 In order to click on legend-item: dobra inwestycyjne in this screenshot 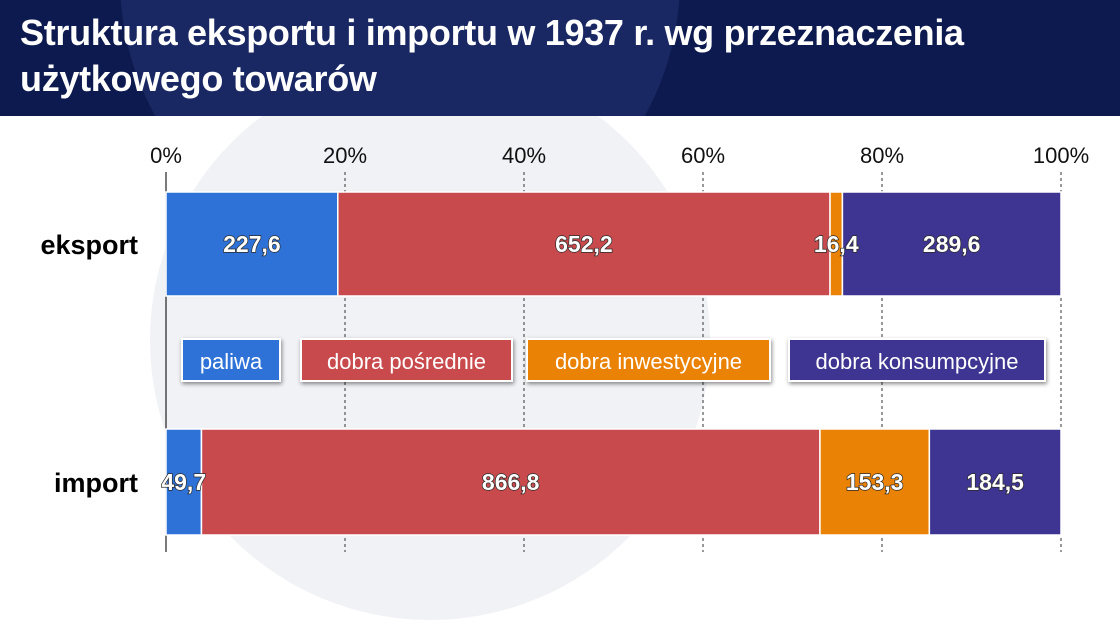, I will do `click(648, 360)`.